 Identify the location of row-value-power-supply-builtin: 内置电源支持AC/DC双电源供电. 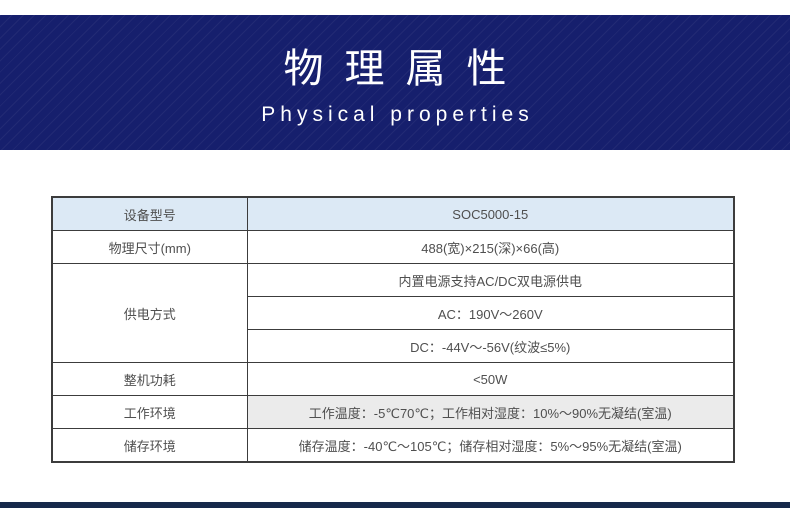
(490, 280).